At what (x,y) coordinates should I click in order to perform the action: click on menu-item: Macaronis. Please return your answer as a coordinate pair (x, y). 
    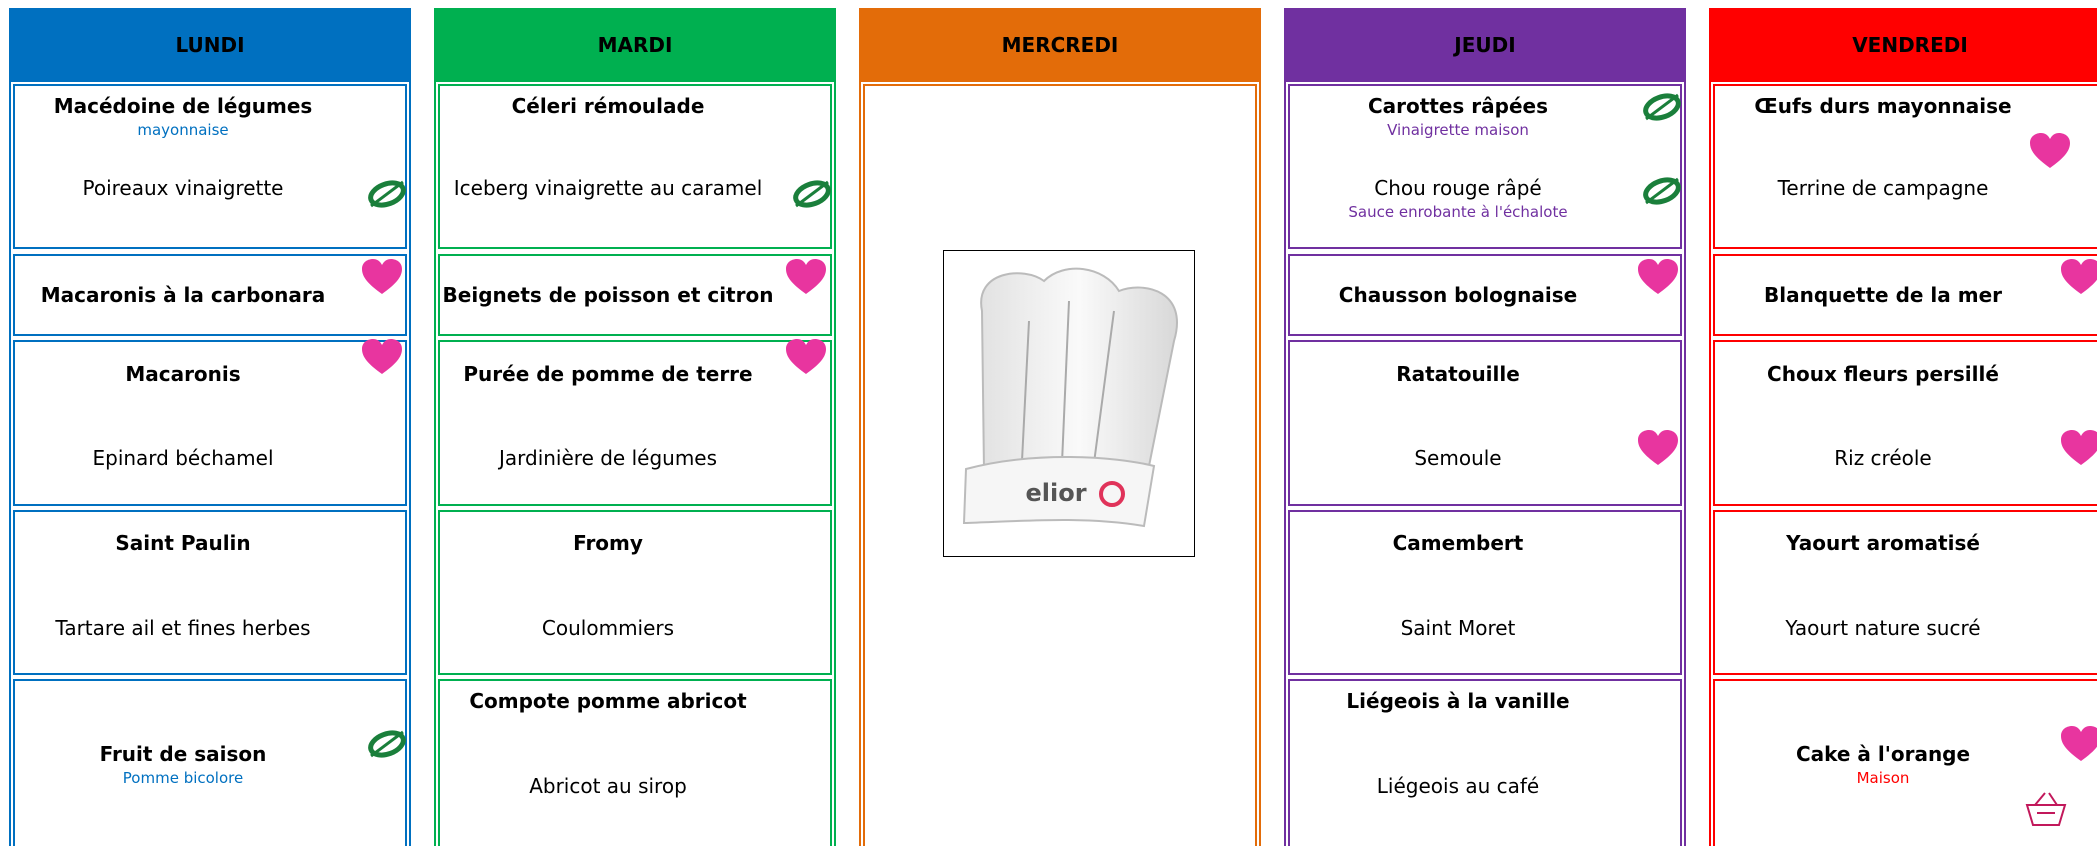
    Looking at the image, I should click on (183, 374).